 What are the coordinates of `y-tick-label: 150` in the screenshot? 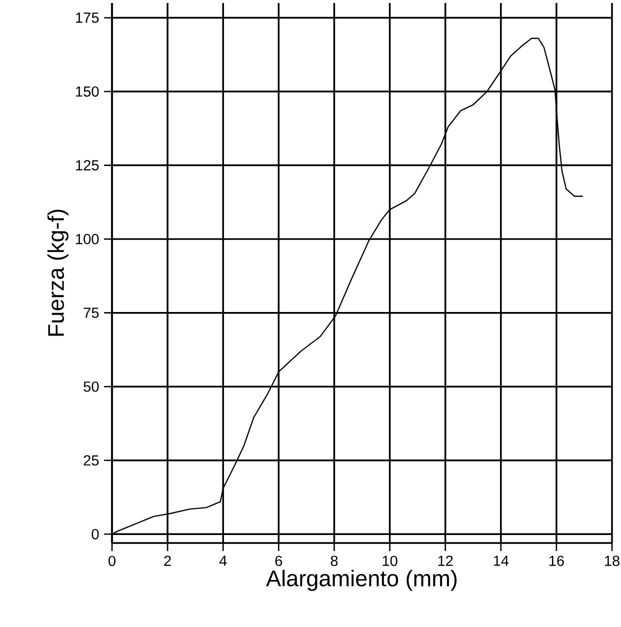 It's located at (87, 91).